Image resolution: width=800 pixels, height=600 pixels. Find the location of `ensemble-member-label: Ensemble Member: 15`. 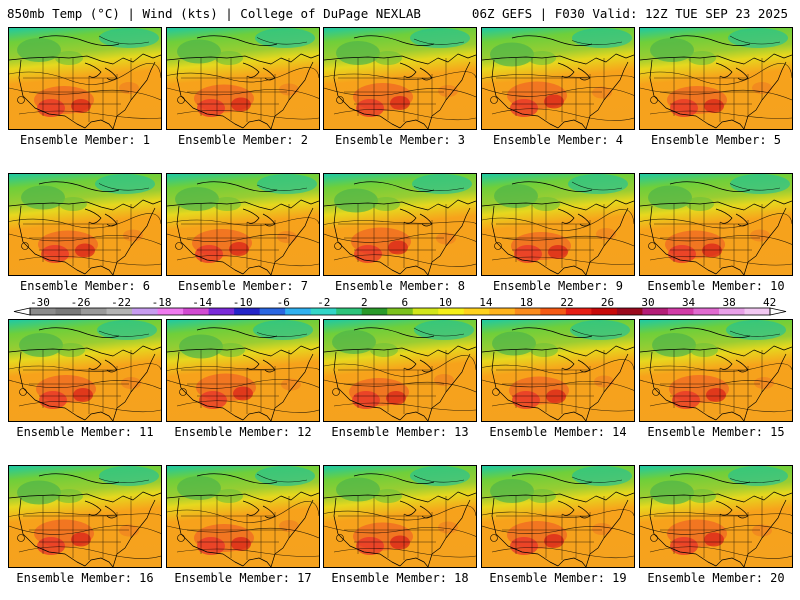

ensemble-member-label: Ensemble Member: 15 is located at coordinates (716, 432).